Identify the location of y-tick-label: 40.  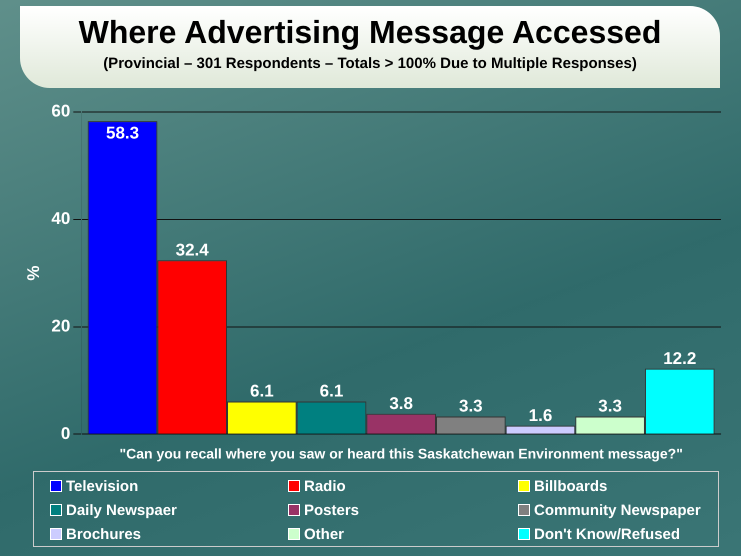
(60, 218).